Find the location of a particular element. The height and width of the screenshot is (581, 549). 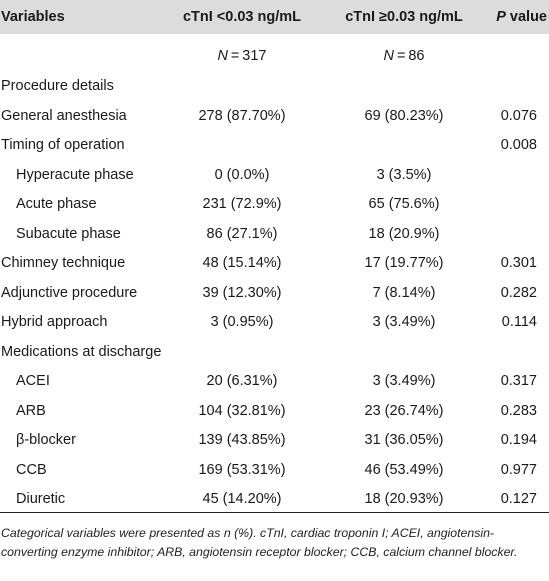

cell-p-value: 0.301 is located at coordinates (518, 263).